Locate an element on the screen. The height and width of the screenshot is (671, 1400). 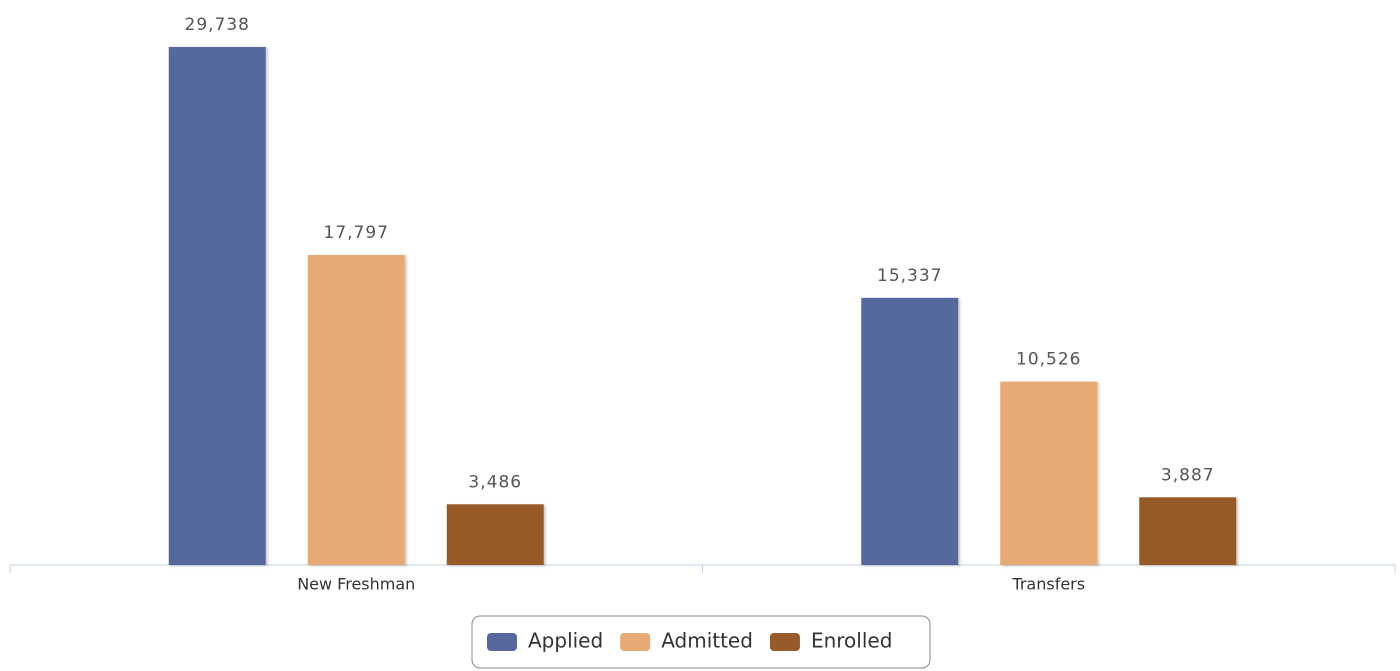
value-label: 29,738 is located at coordinates (217, 25).